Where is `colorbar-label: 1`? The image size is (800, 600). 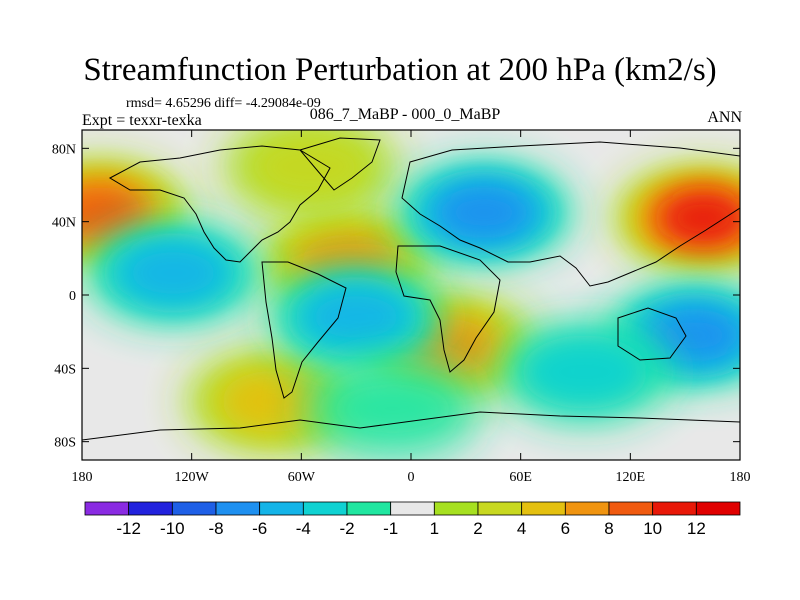
colorbar-label: 1 is located at coordinates (434, 528).